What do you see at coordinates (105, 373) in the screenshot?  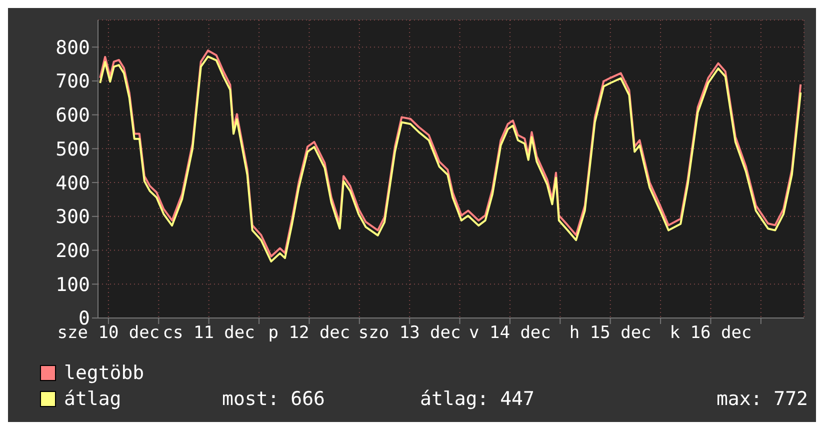 I see `legend-label: legtöbb` at bounding box center [105, 373].